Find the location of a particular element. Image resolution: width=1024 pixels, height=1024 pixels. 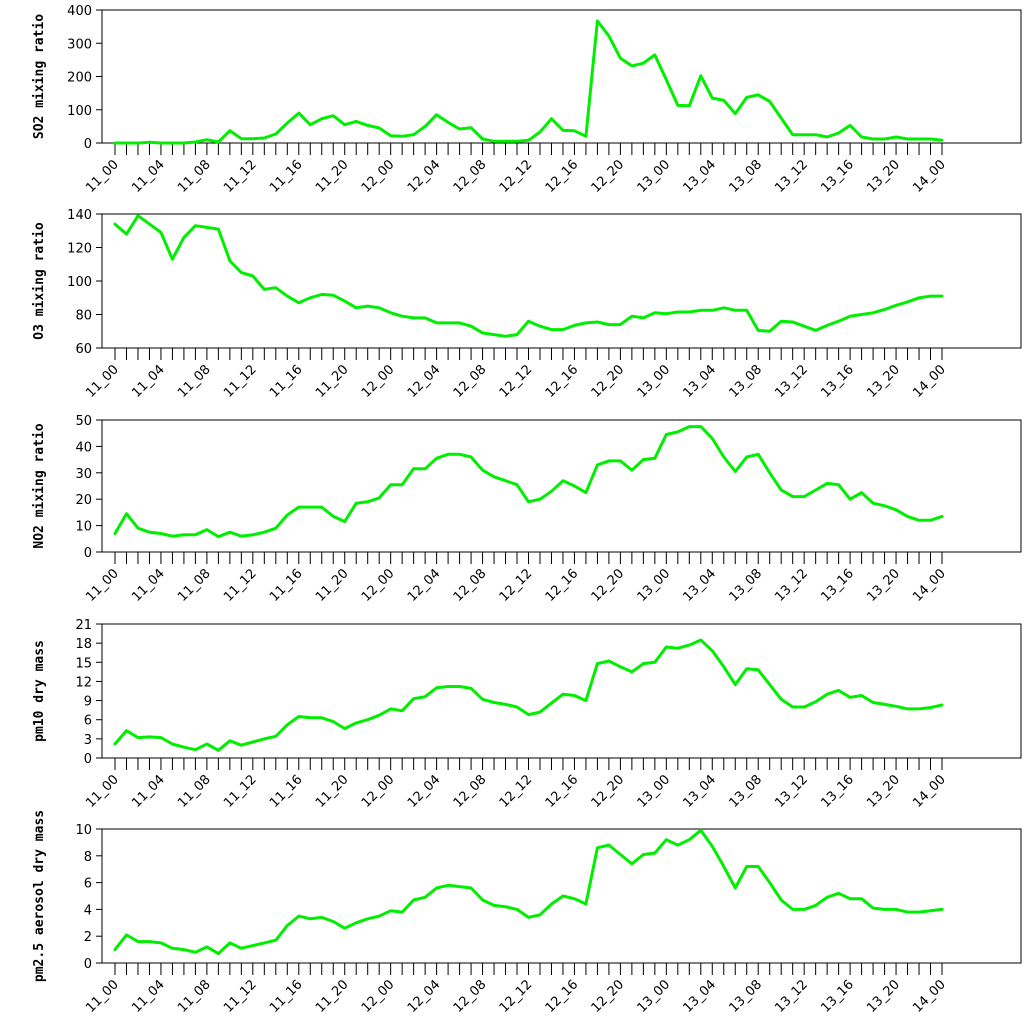

y-tick-label: 6 is located at coordinates (88, 721).